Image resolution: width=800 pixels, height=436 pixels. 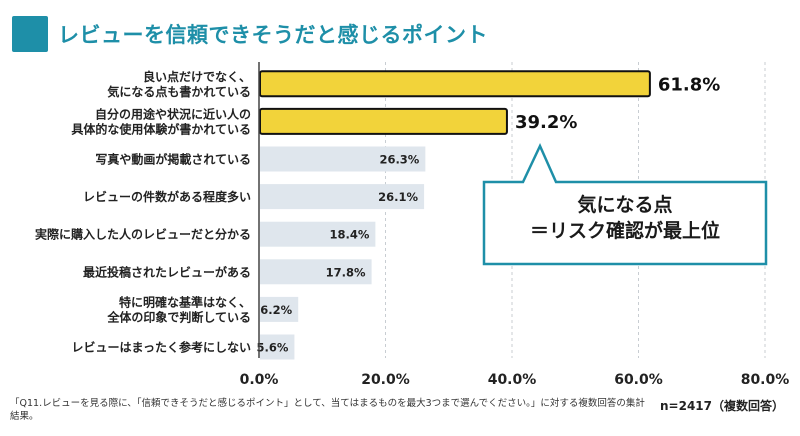 I want to click on x-tick-label-2: 40.0%, so click(x=512, y=380).